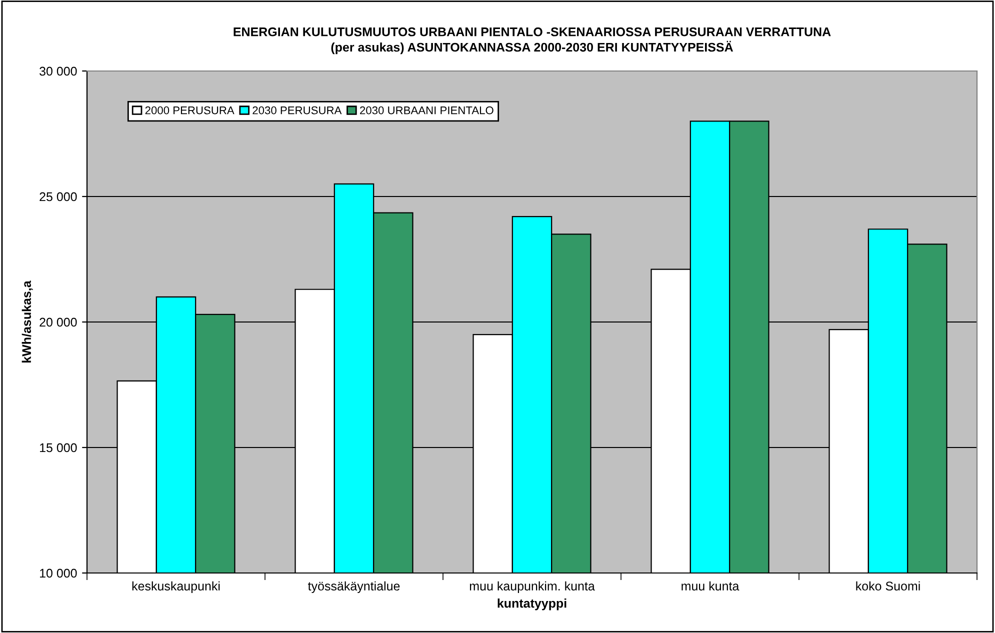 This screenshot has width=995, height=633. What do you see at coordinates (27, 321) in the screenshot?
I see `y-axis-title: kWh/asukas,a` at bounding box center [27, 321].